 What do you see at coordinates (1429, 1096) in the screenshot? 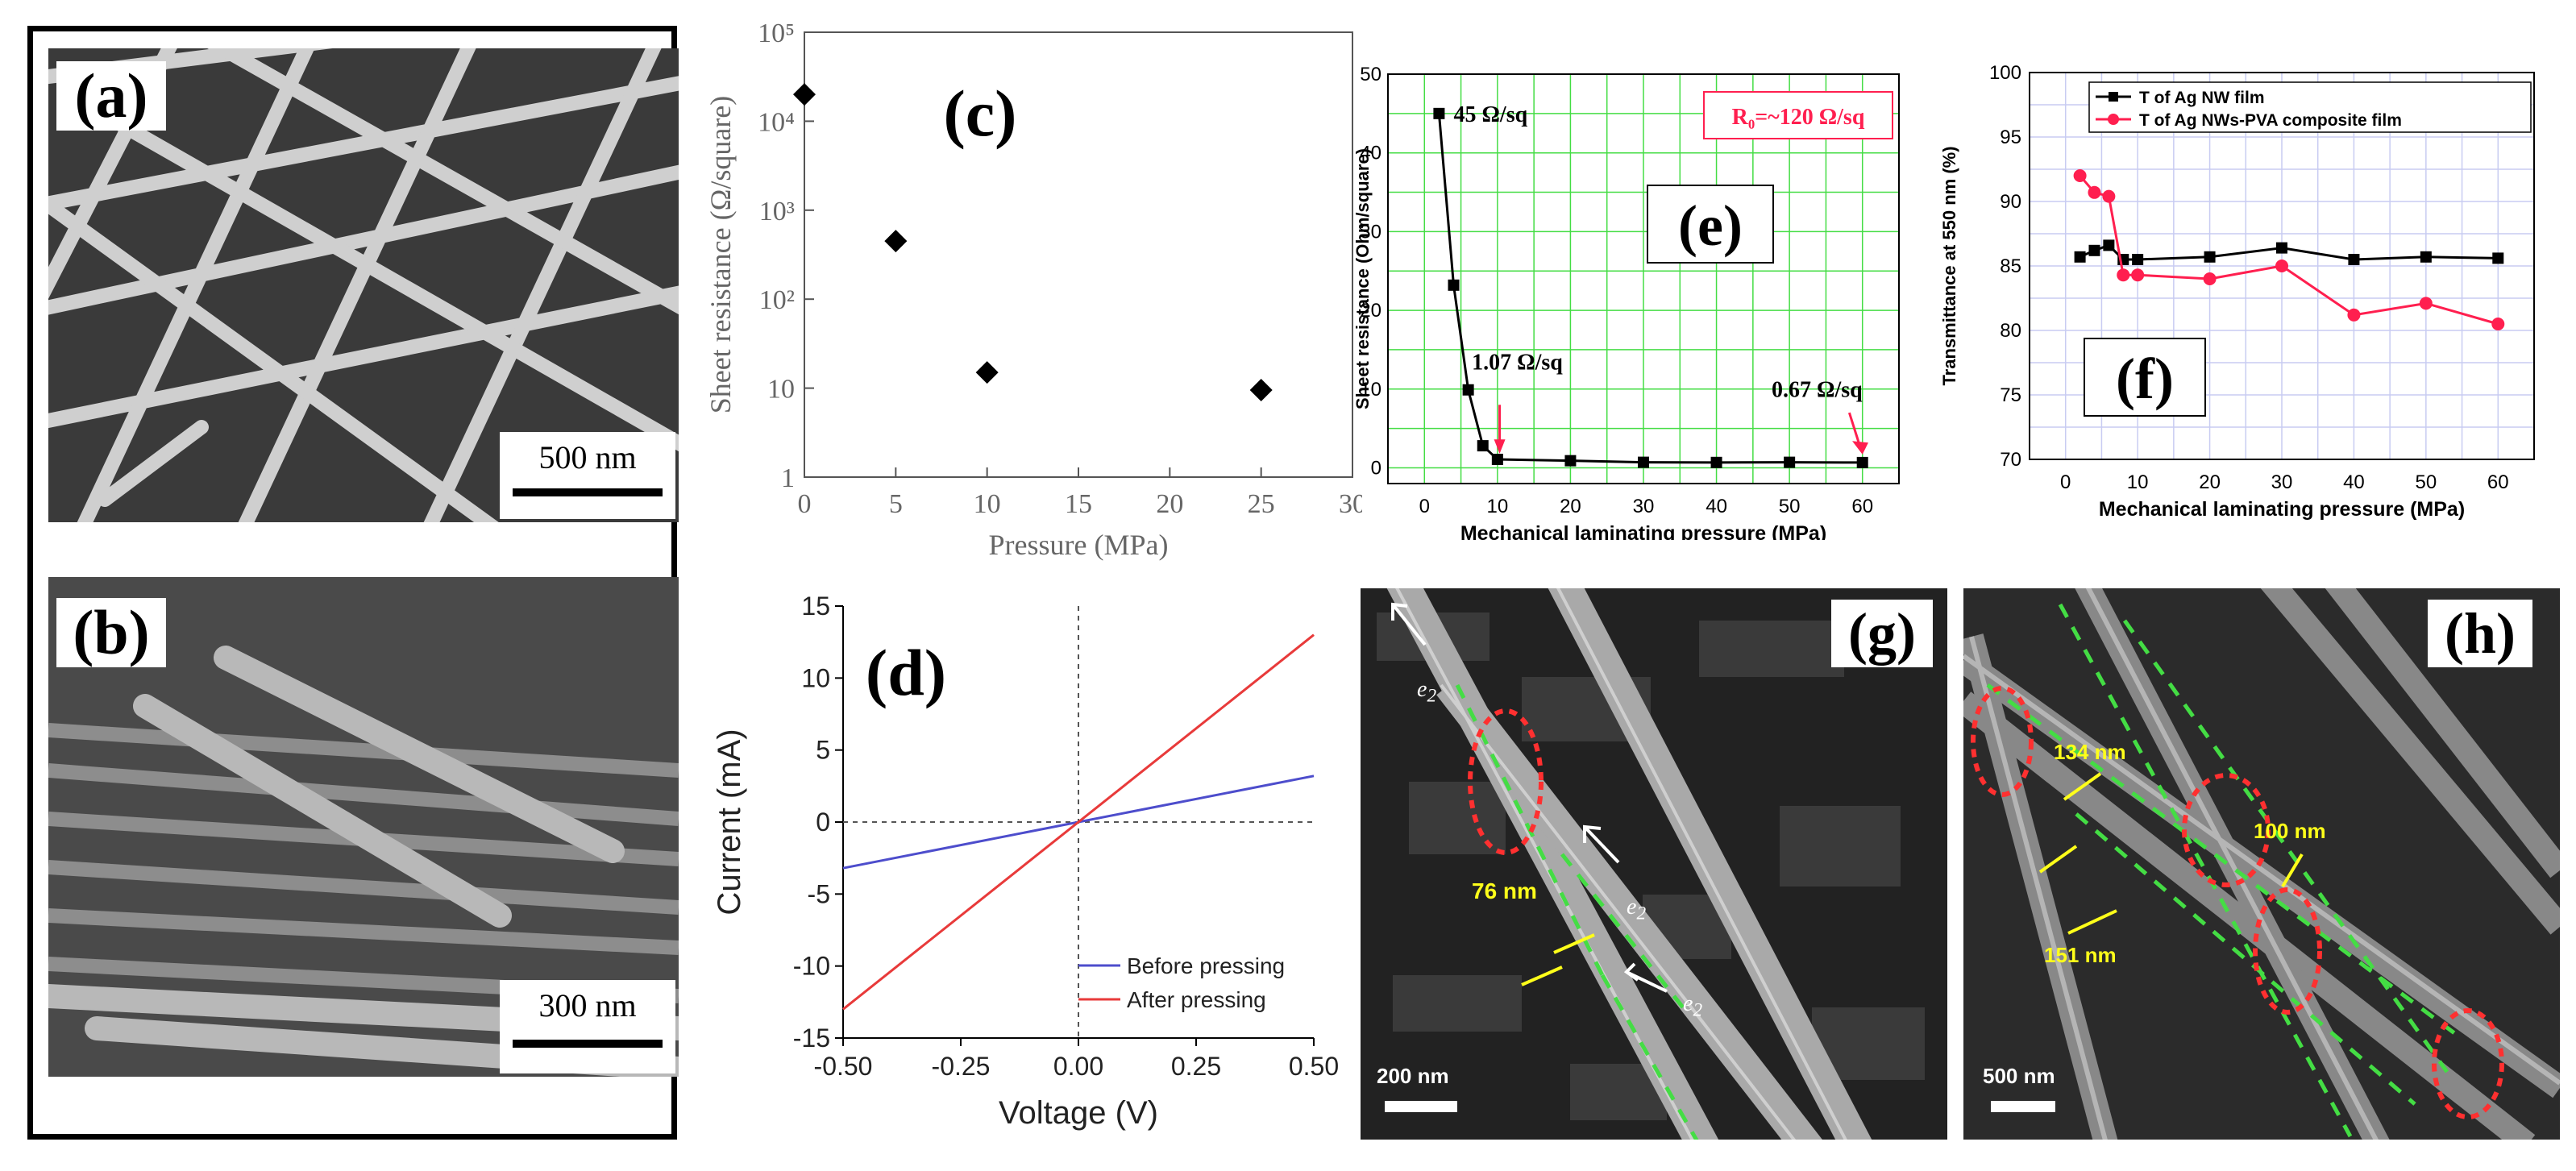
I see `scale-bar: 200 nm` at bounding box center [1429, 1096].